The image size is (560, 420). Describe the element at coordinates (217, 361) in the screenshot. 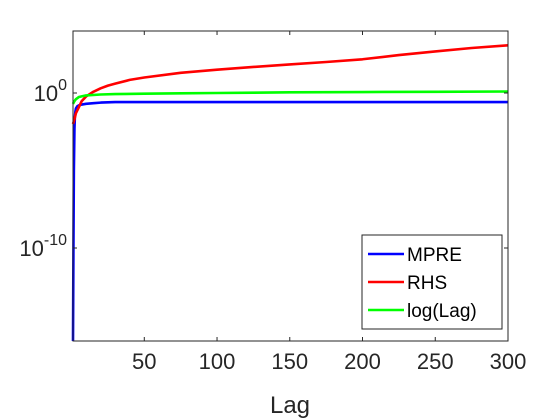

I see `x-tick-label: 100` at that location.